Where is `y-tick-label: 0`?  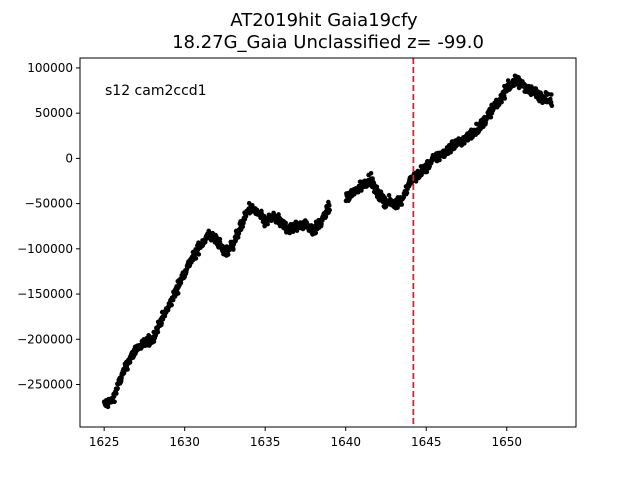 y-tick-label: 0 is located at coordinates (69, 158).